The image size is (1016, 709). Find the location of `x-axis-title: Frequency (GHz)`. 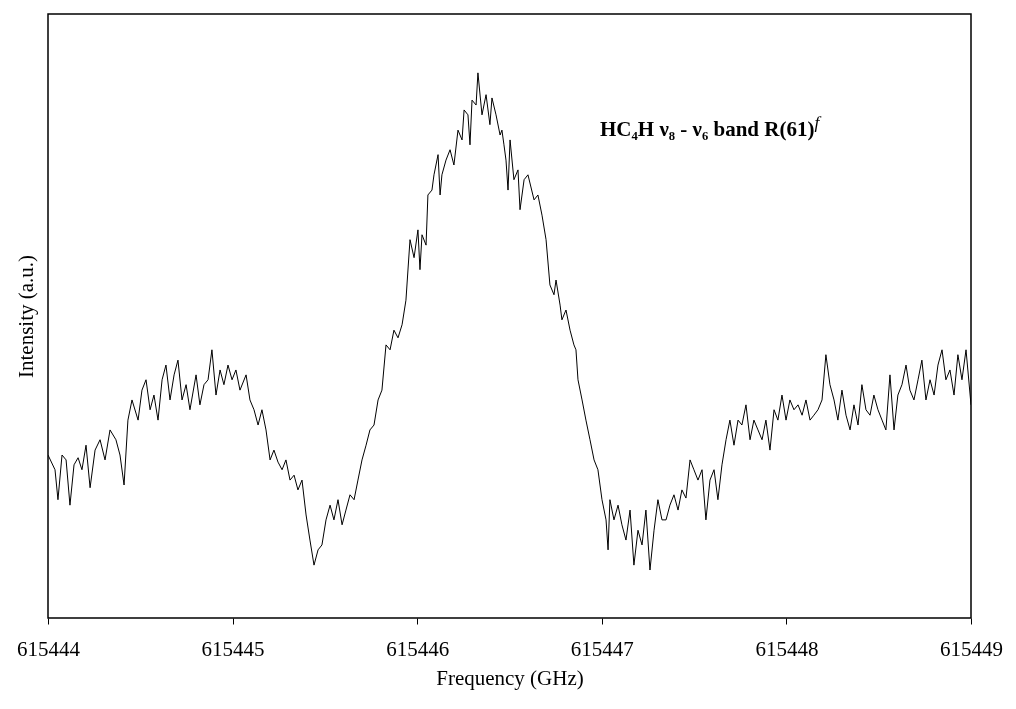

x-axis-title: Frequency (GHz) is located at coordinates (510, 677).